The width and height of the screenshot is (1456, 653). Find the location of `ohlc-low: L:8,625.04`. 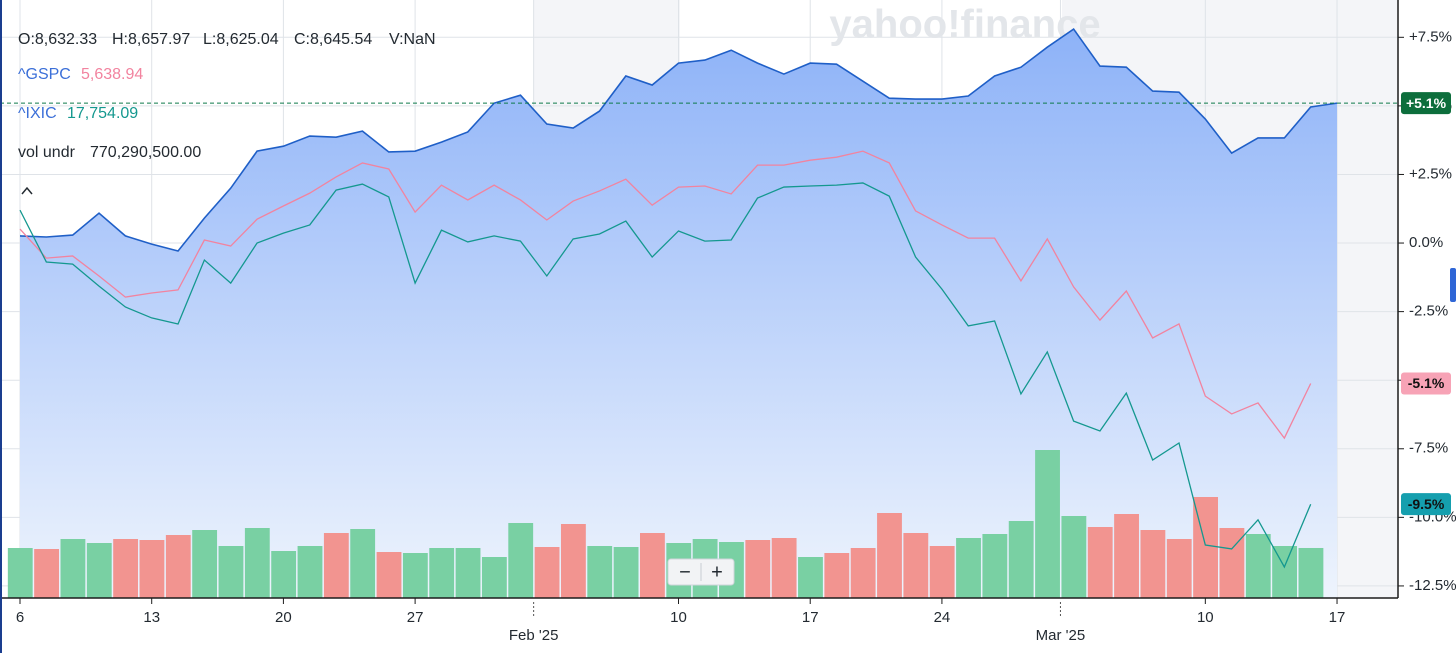

ohlc-low: L:8,625.04 is located at coordinates (241, 39).